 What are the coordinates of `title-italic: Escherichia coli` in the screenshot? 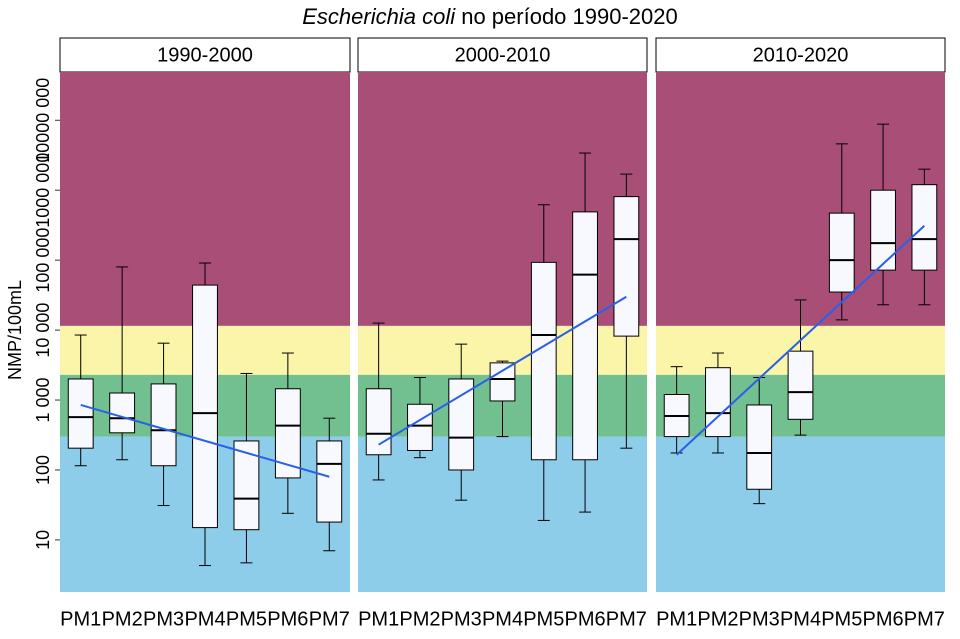 It's located at (379, 16).